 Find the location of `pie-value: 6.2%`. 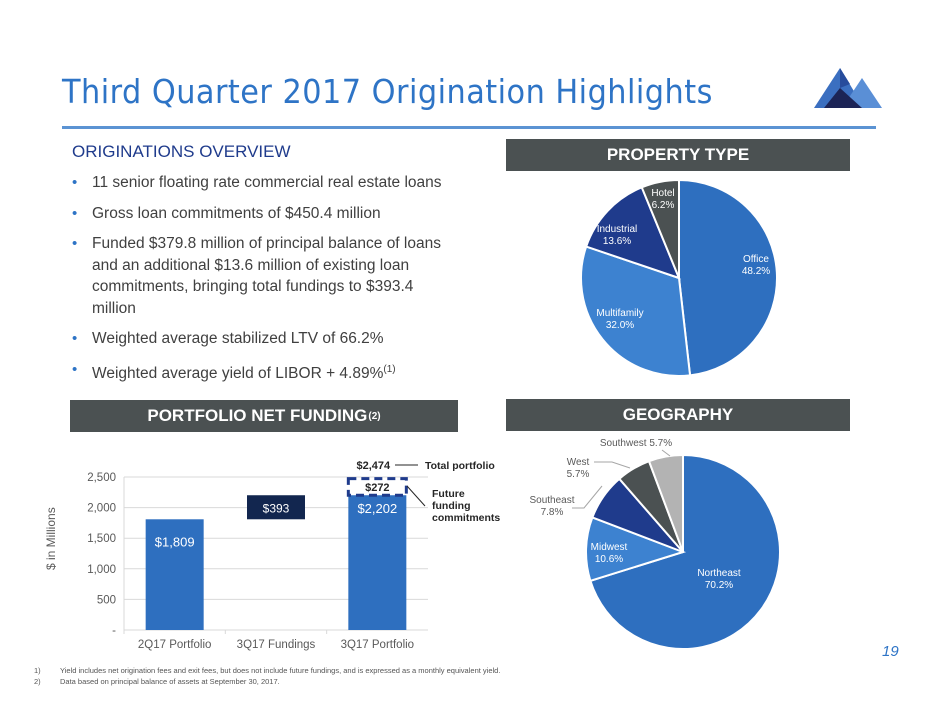

pie-value: 6.2% is located at coordinates (663, 205).